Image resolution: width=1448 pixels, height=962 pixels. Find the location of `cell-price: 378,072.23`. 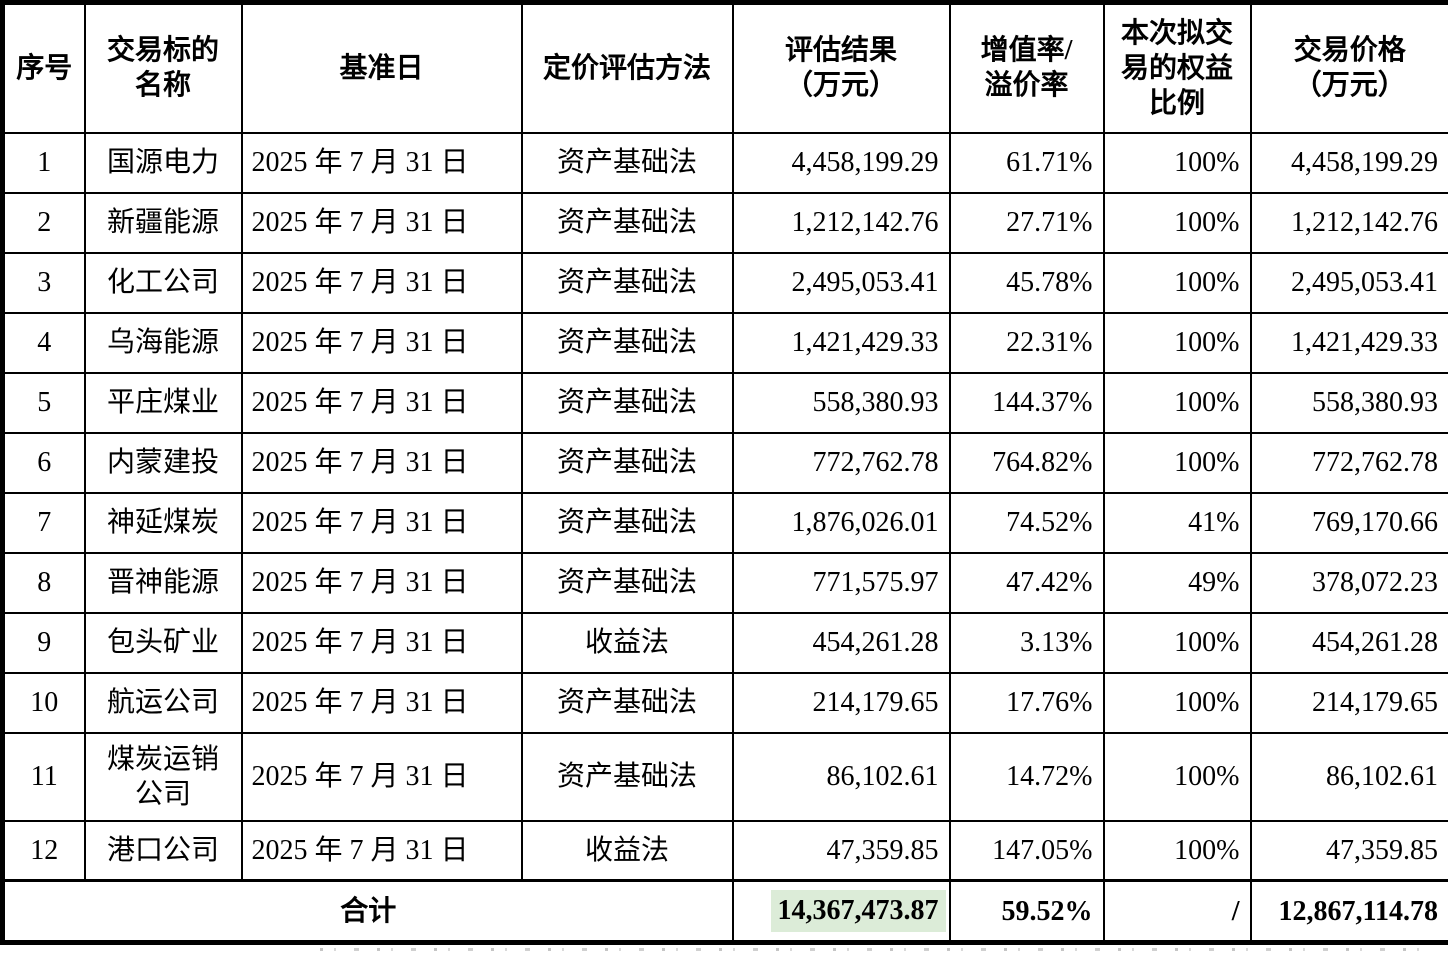

cell-price: 378,072.23 is located at coordinates (1348, 582).